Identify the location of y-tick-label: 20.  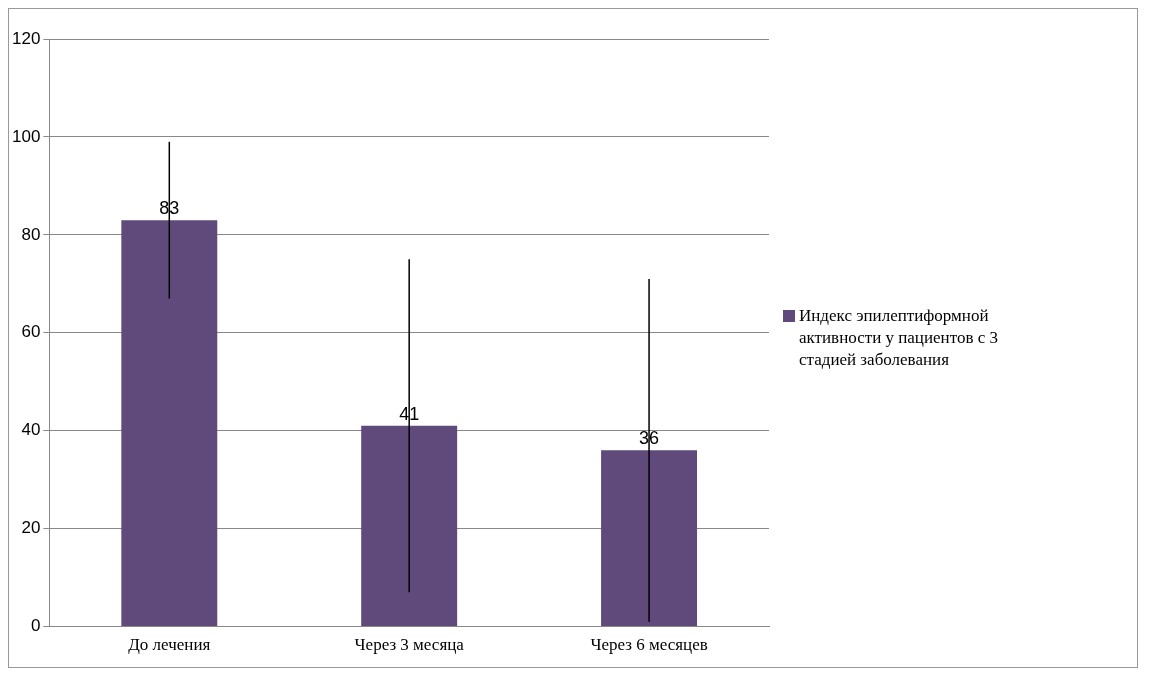
(31, 528).